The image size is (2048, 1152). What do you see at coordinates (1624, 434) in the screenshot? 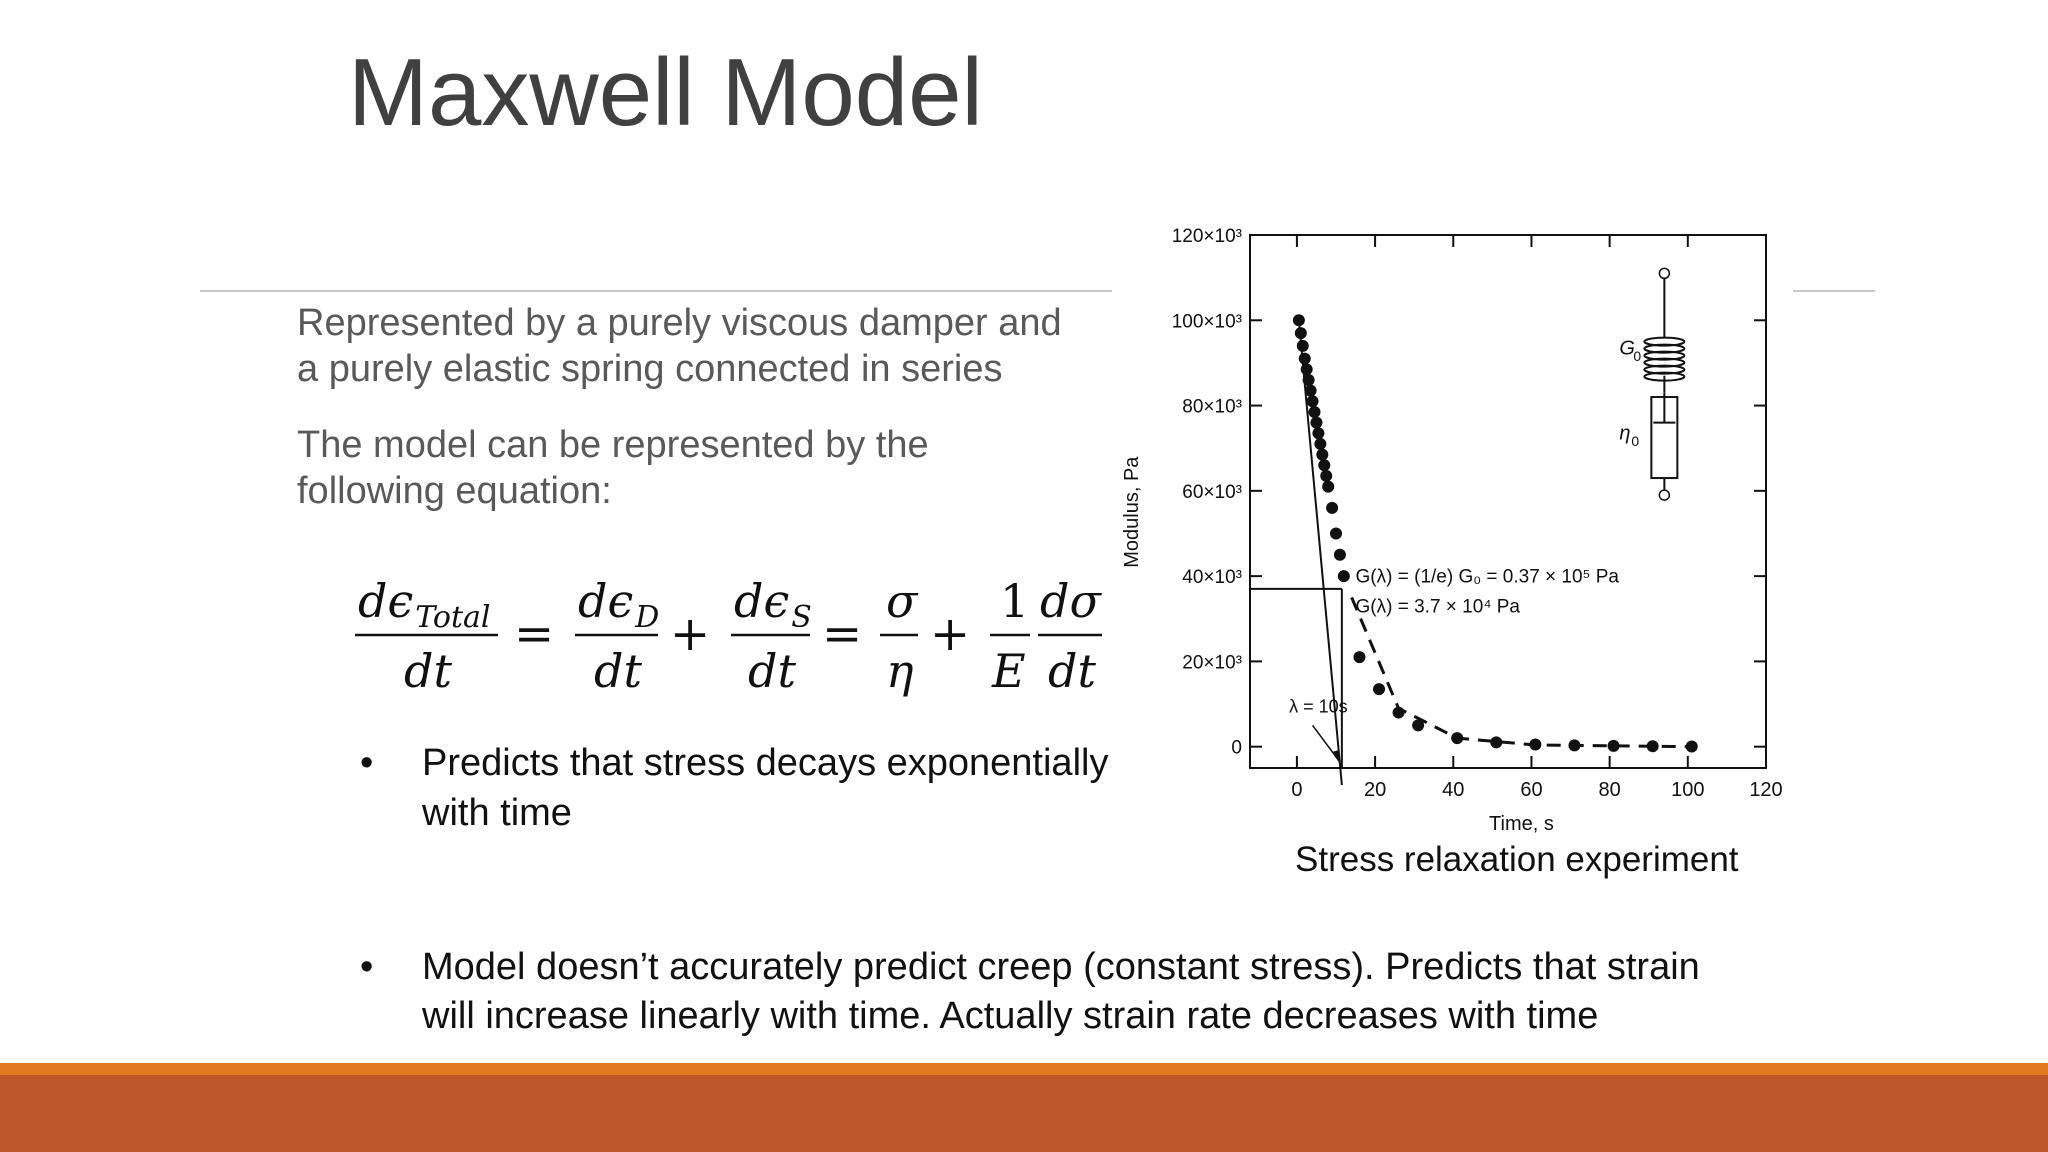
I see `eta0-label: η` at bounding box center [1624, 434].